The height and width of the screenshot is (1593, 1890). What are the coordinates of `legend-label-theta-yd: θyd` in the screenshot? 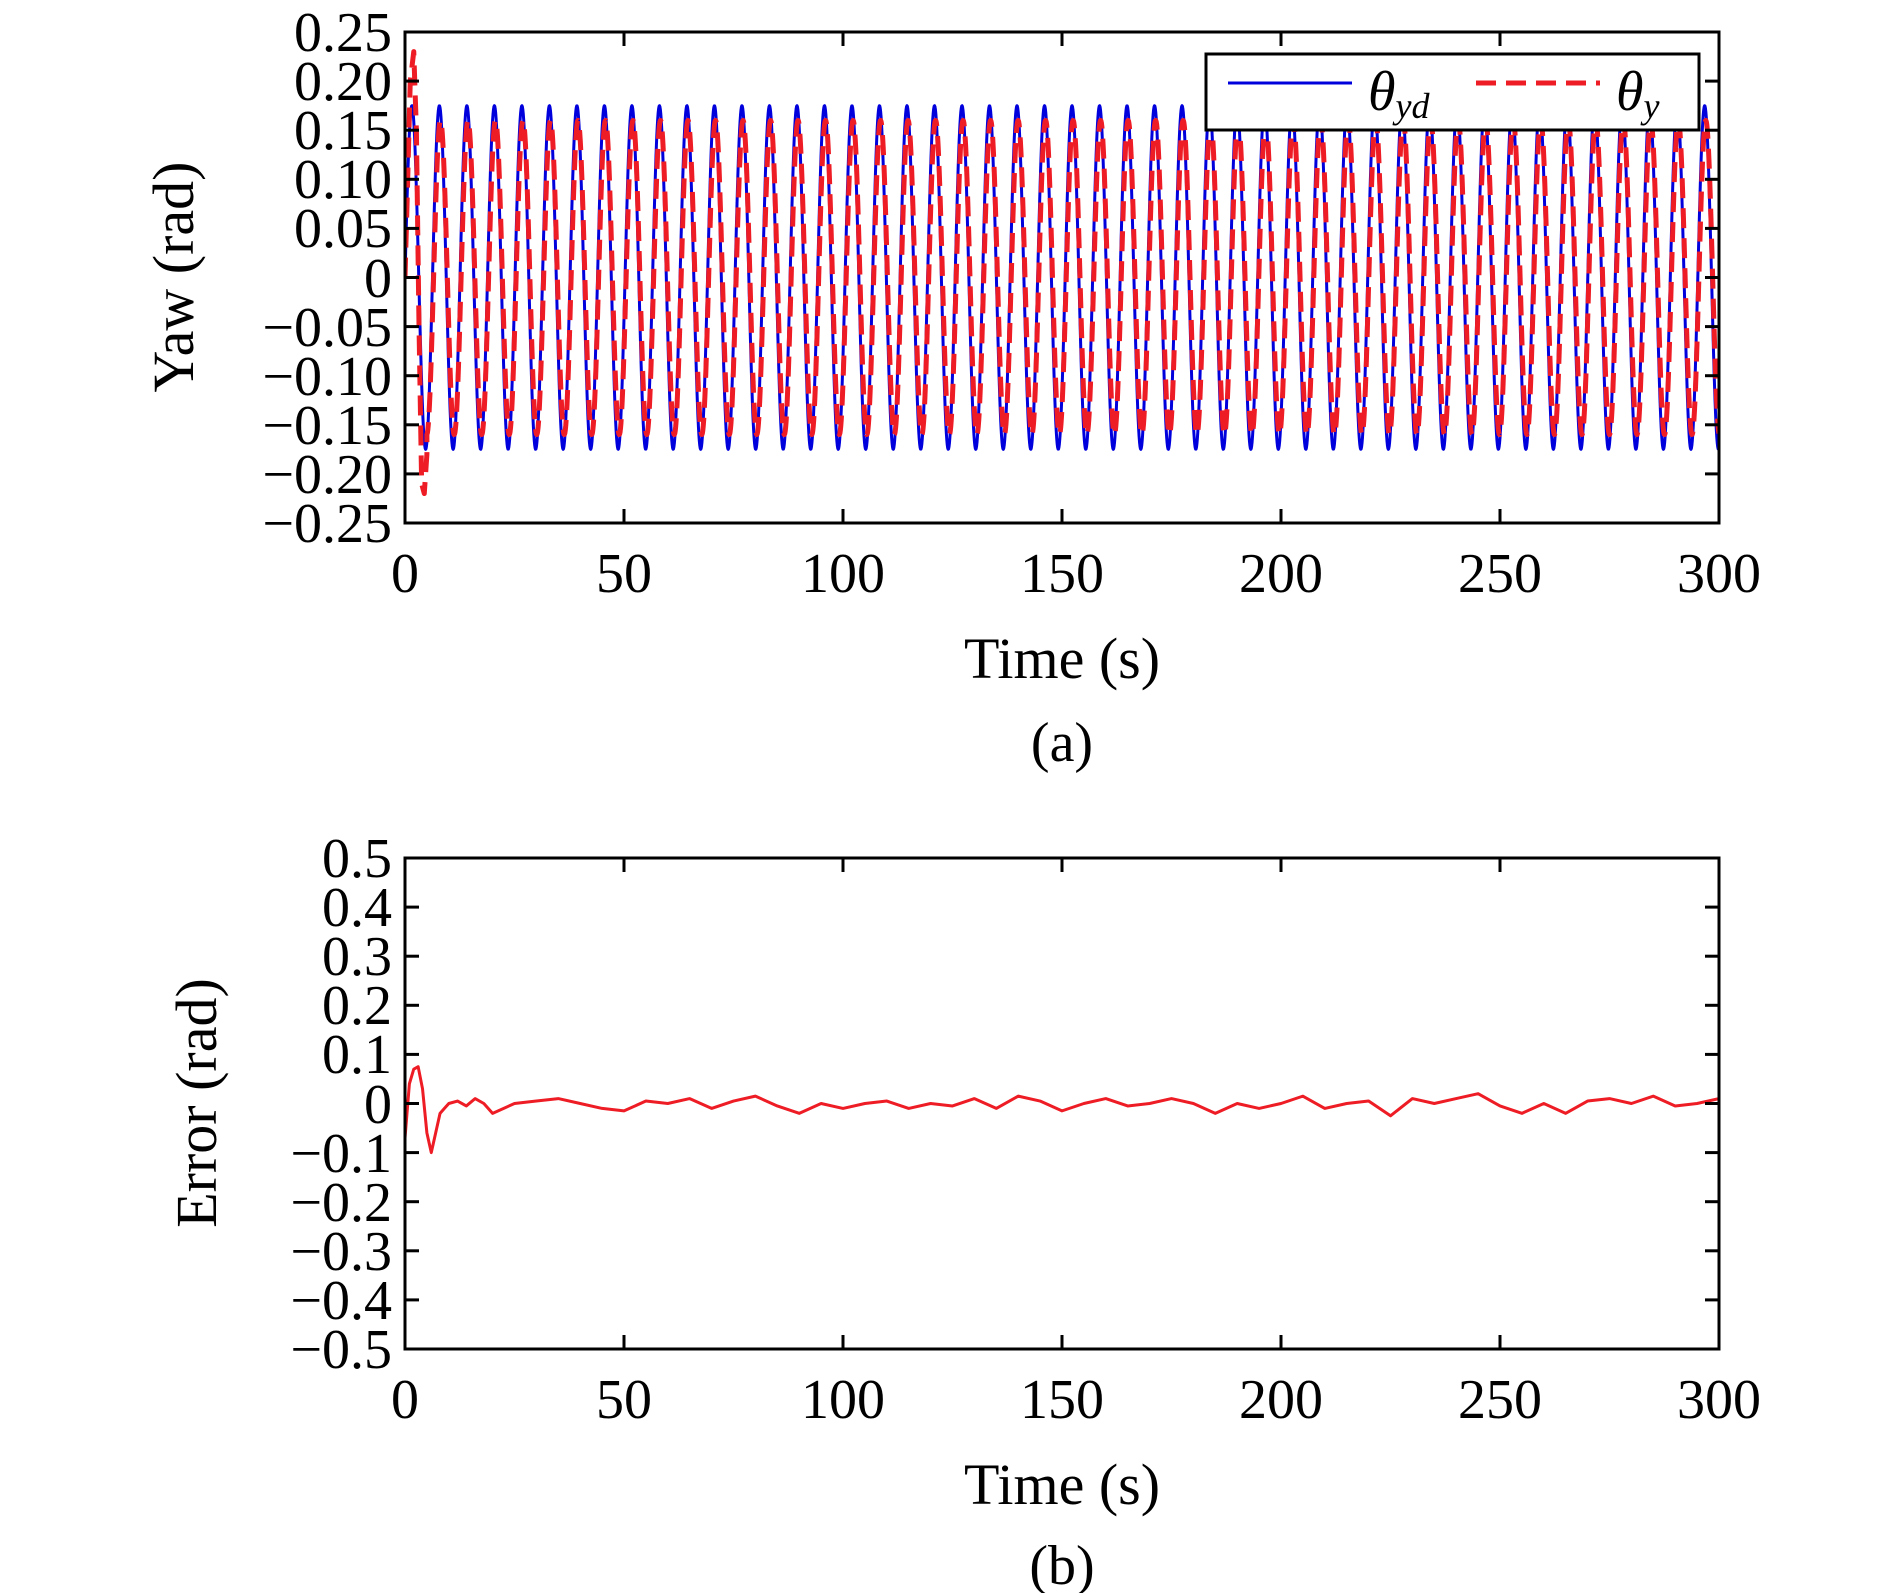 It's located at (1399, 93).